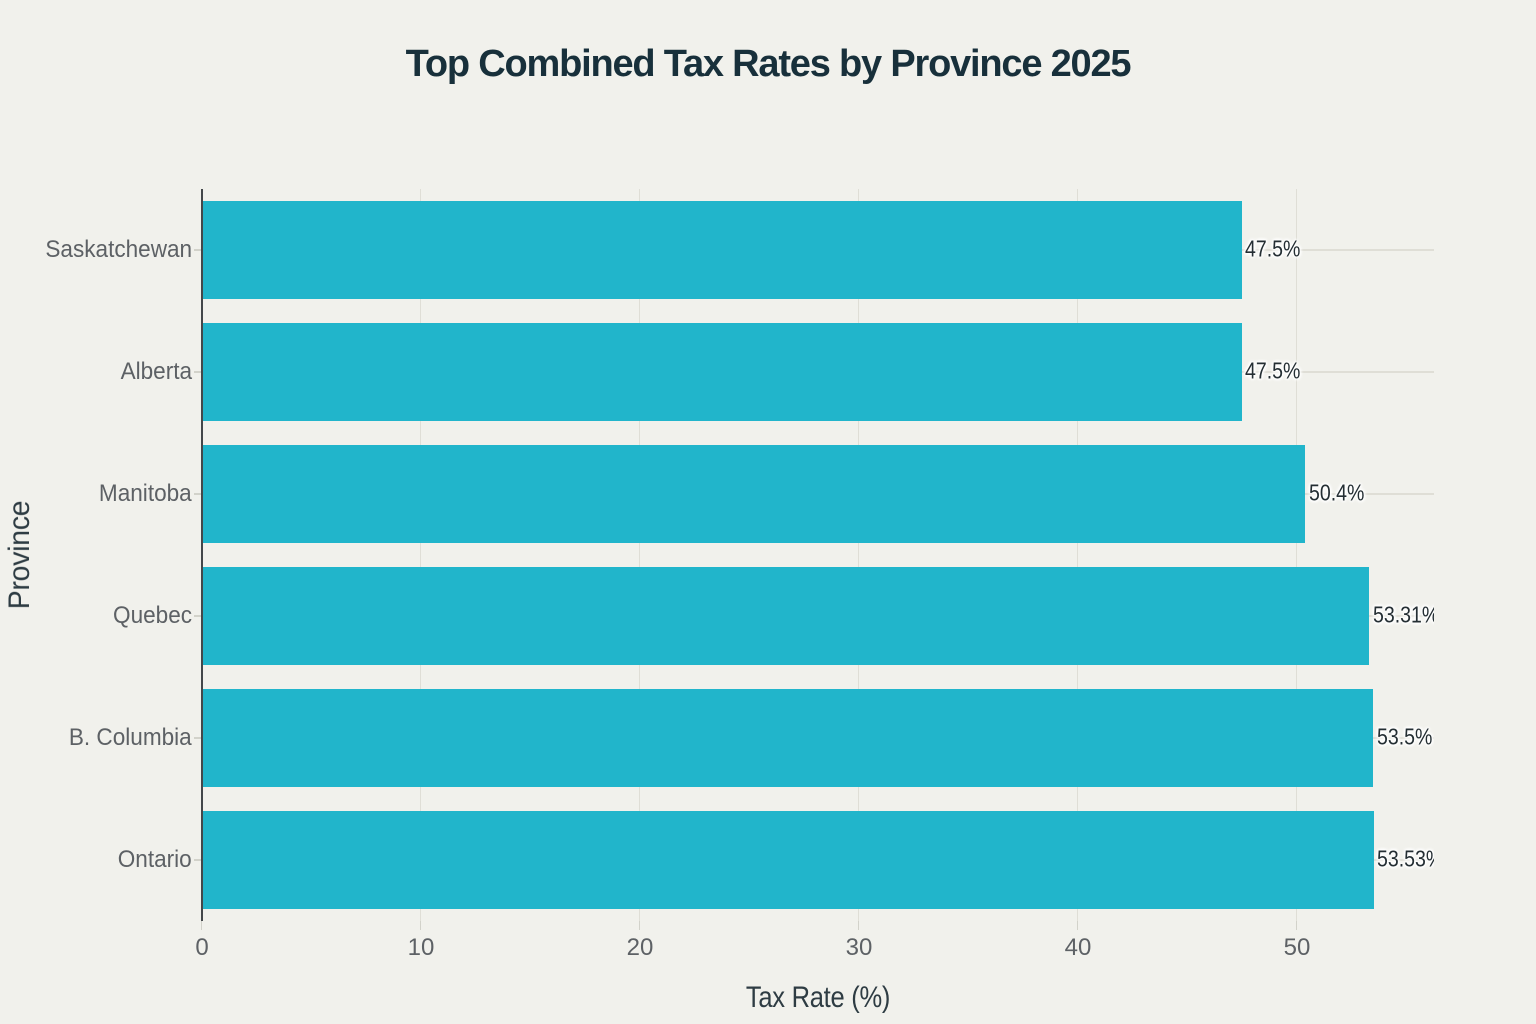 The image size is (1536, 1024). Describe the element at coordinates (768, 63) in the screenshot. I see `chart-title: Top Combined Tax Rates by Province 2025` at that location.